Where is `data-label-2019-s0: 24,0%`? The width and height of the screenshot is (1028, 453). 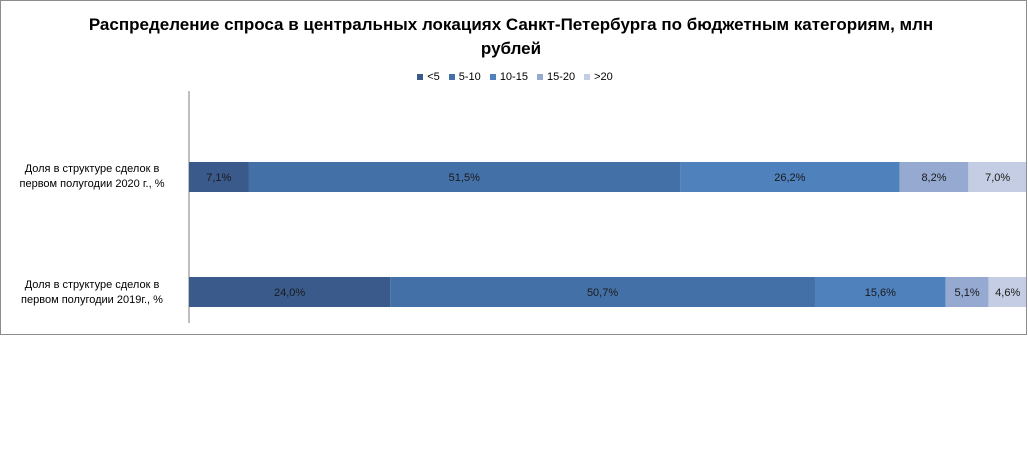
data-label-2019-s0: 24,0% is located at coordinates (289, 293).